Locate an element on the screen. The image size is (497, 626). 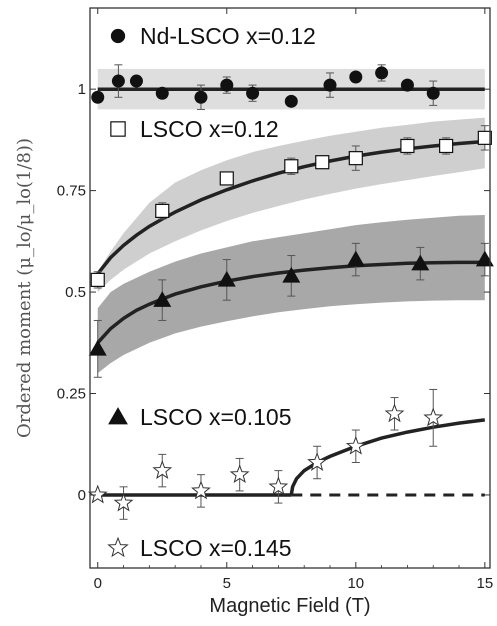
y-axis-title: Ordered moment (μ_lo/μ_lo(1/8)) is located at coordinates (24, 288).